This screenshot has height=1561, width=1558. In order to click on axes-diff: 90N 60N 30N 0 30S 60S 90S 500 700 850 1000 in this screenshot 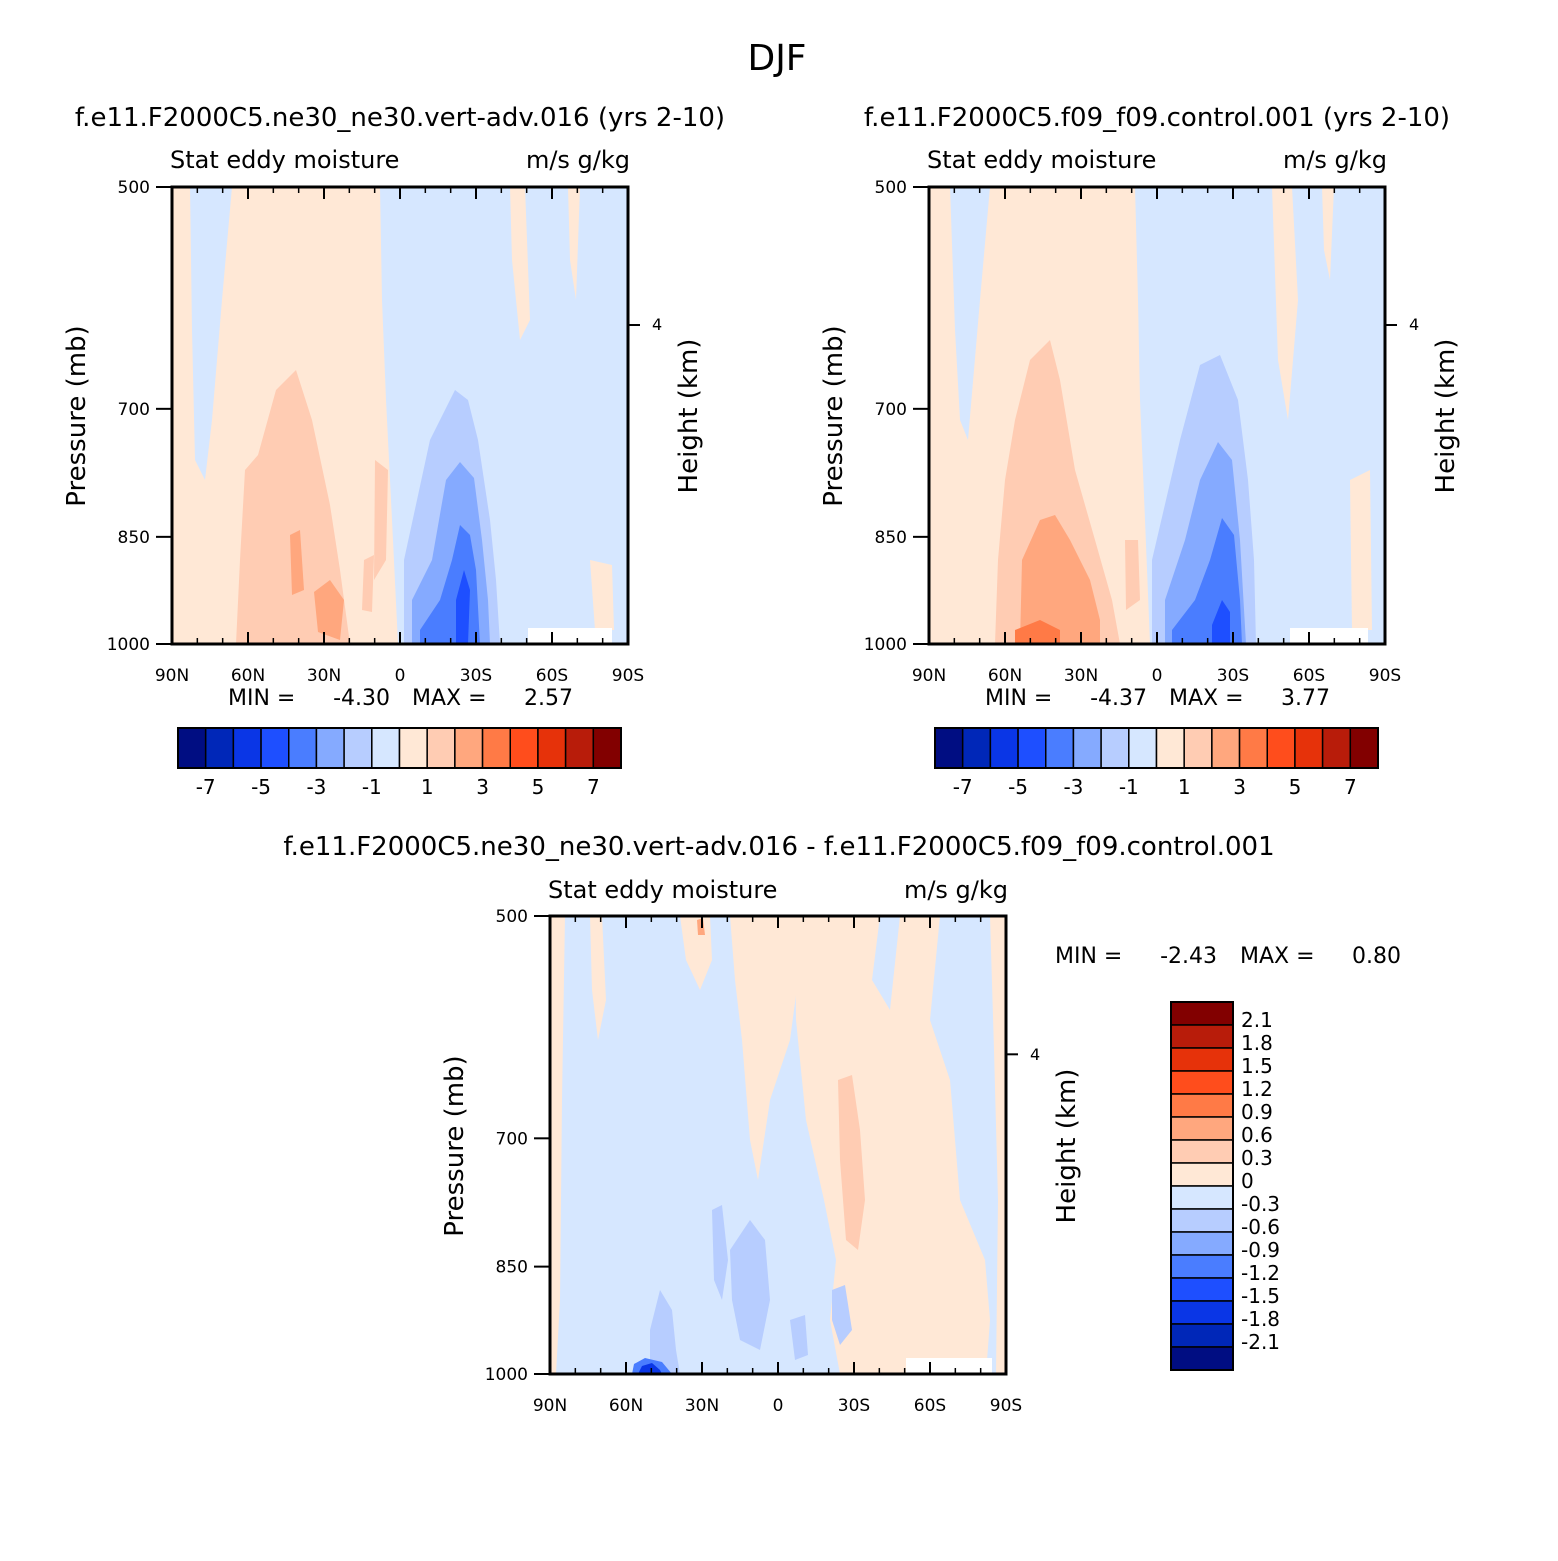, I will do `click(753, 1161)`.